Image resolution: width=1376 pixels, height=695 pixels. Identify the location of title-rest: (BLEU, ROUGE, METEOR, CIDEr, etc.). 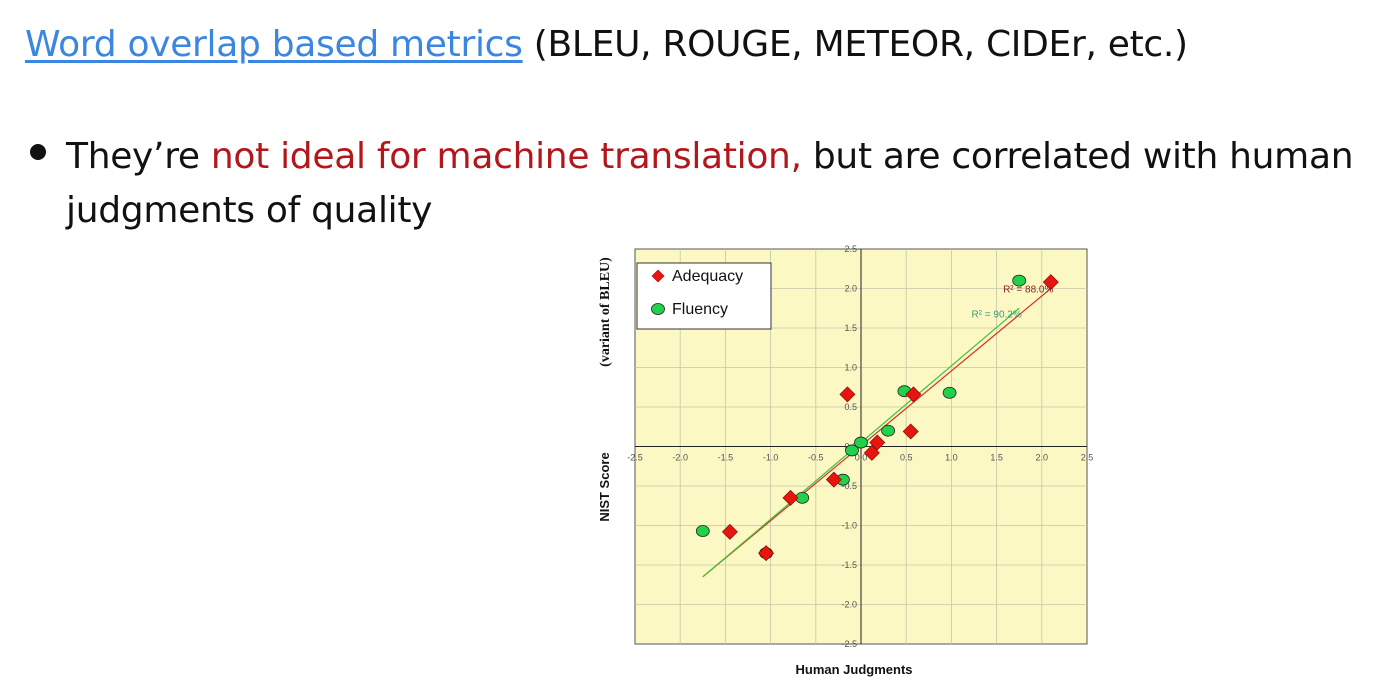
(855, 44).